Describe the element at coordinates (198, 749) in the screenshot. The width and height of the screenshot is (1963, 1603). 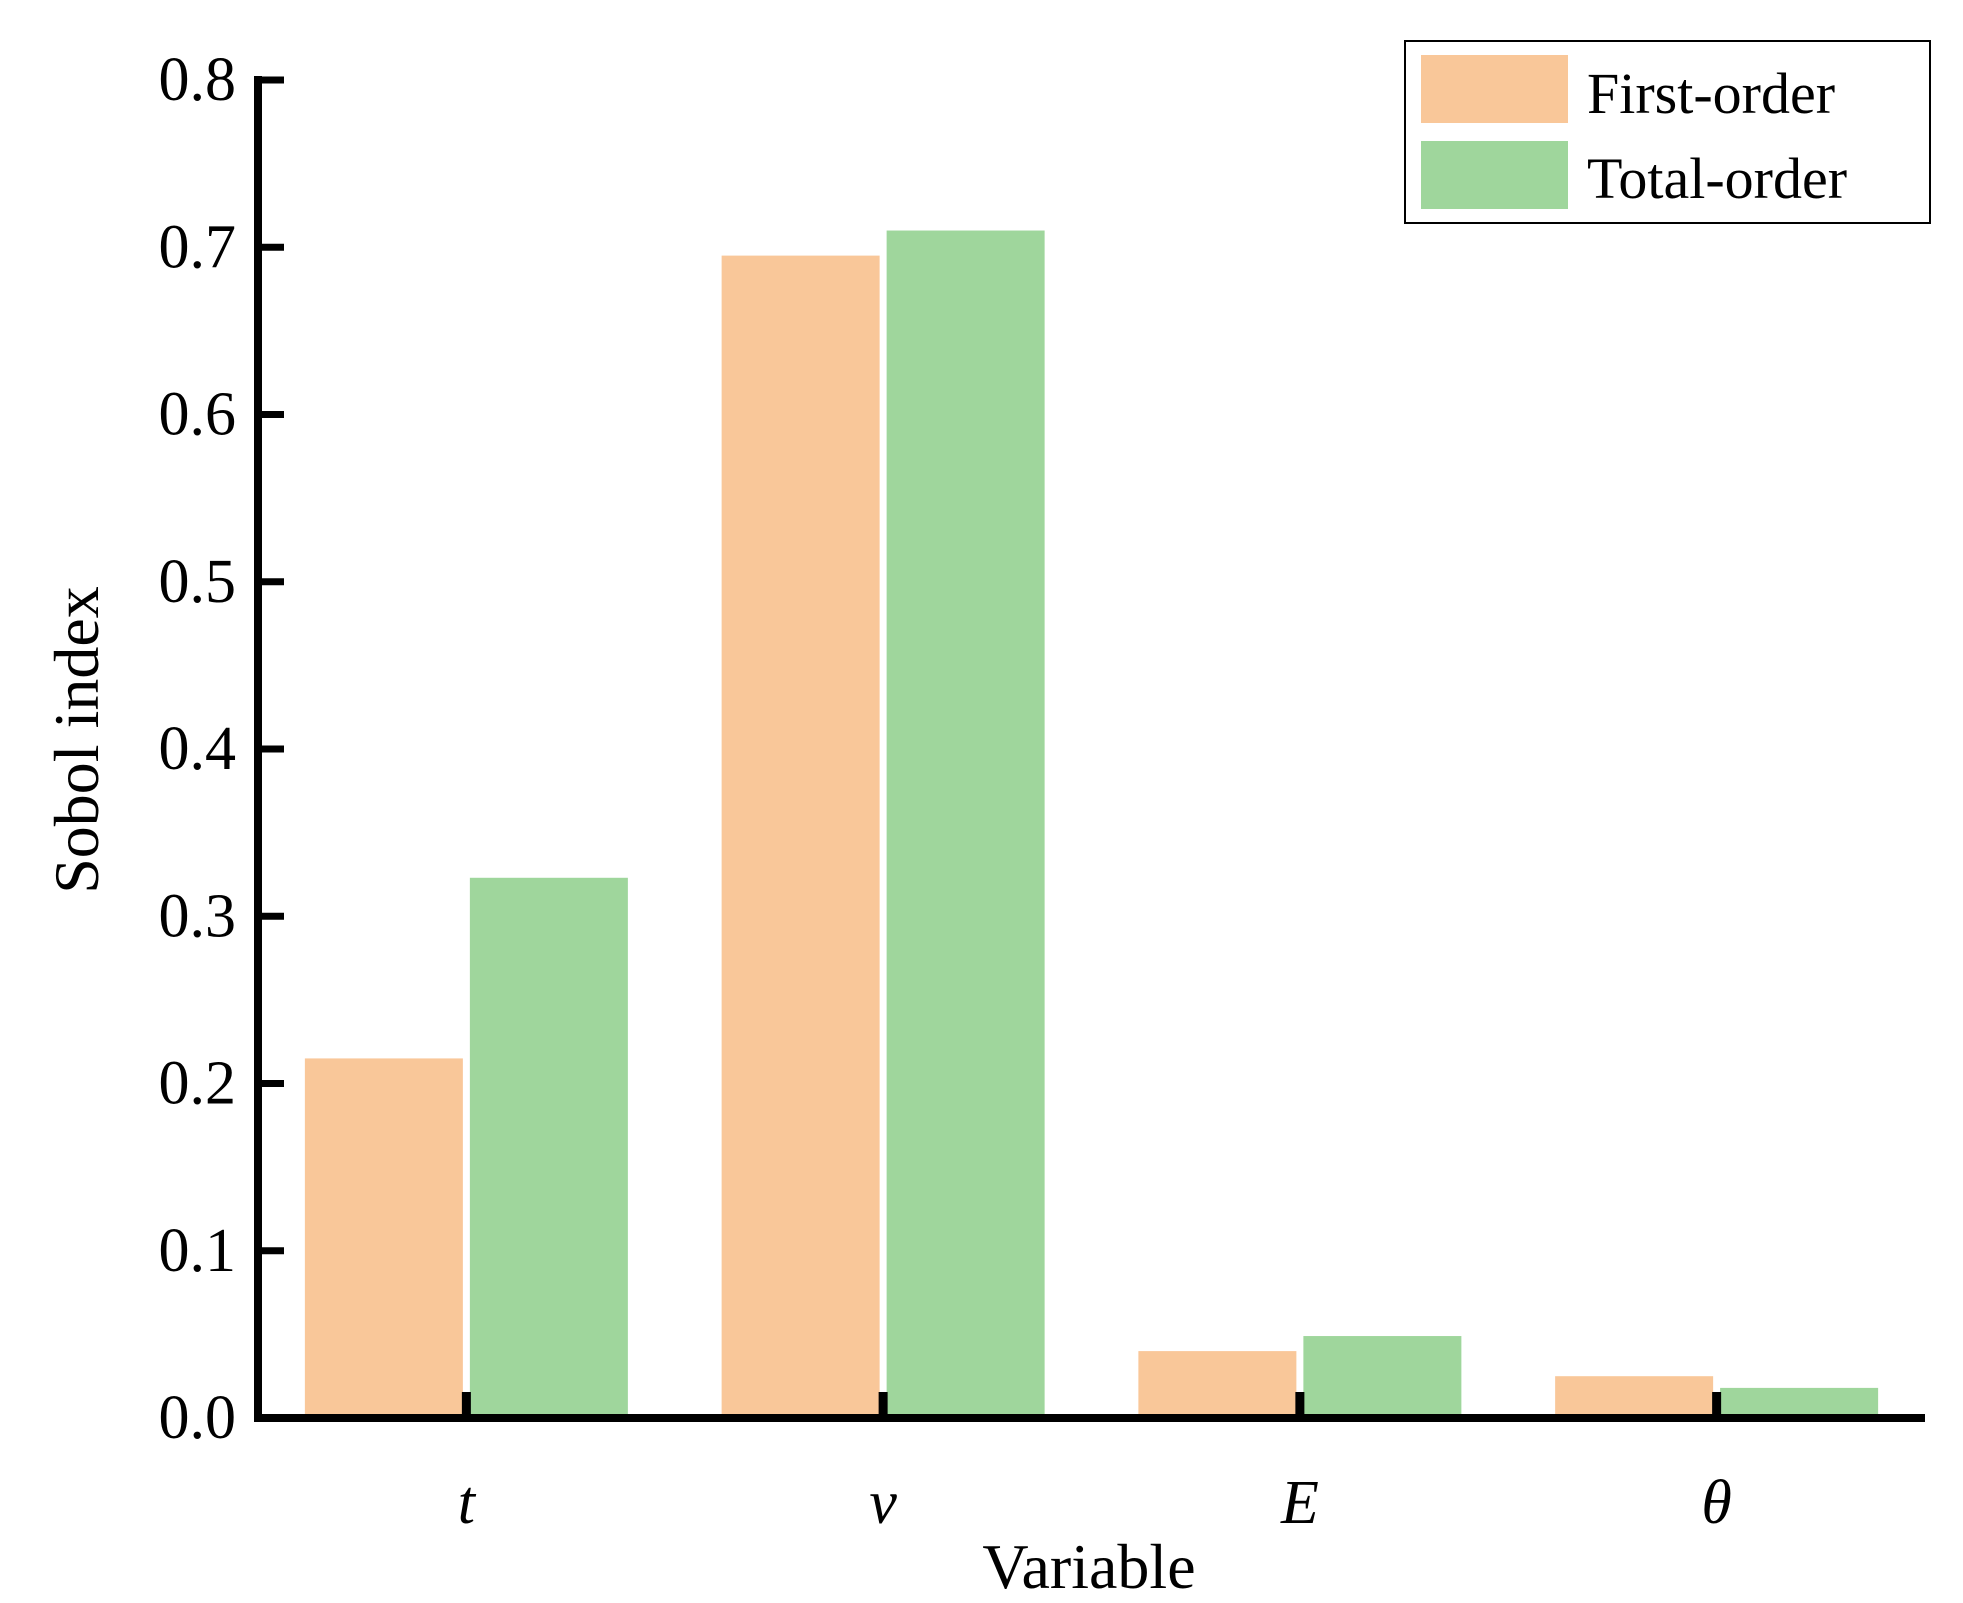
I see `y-tick-label-4: 0.4` at that location.